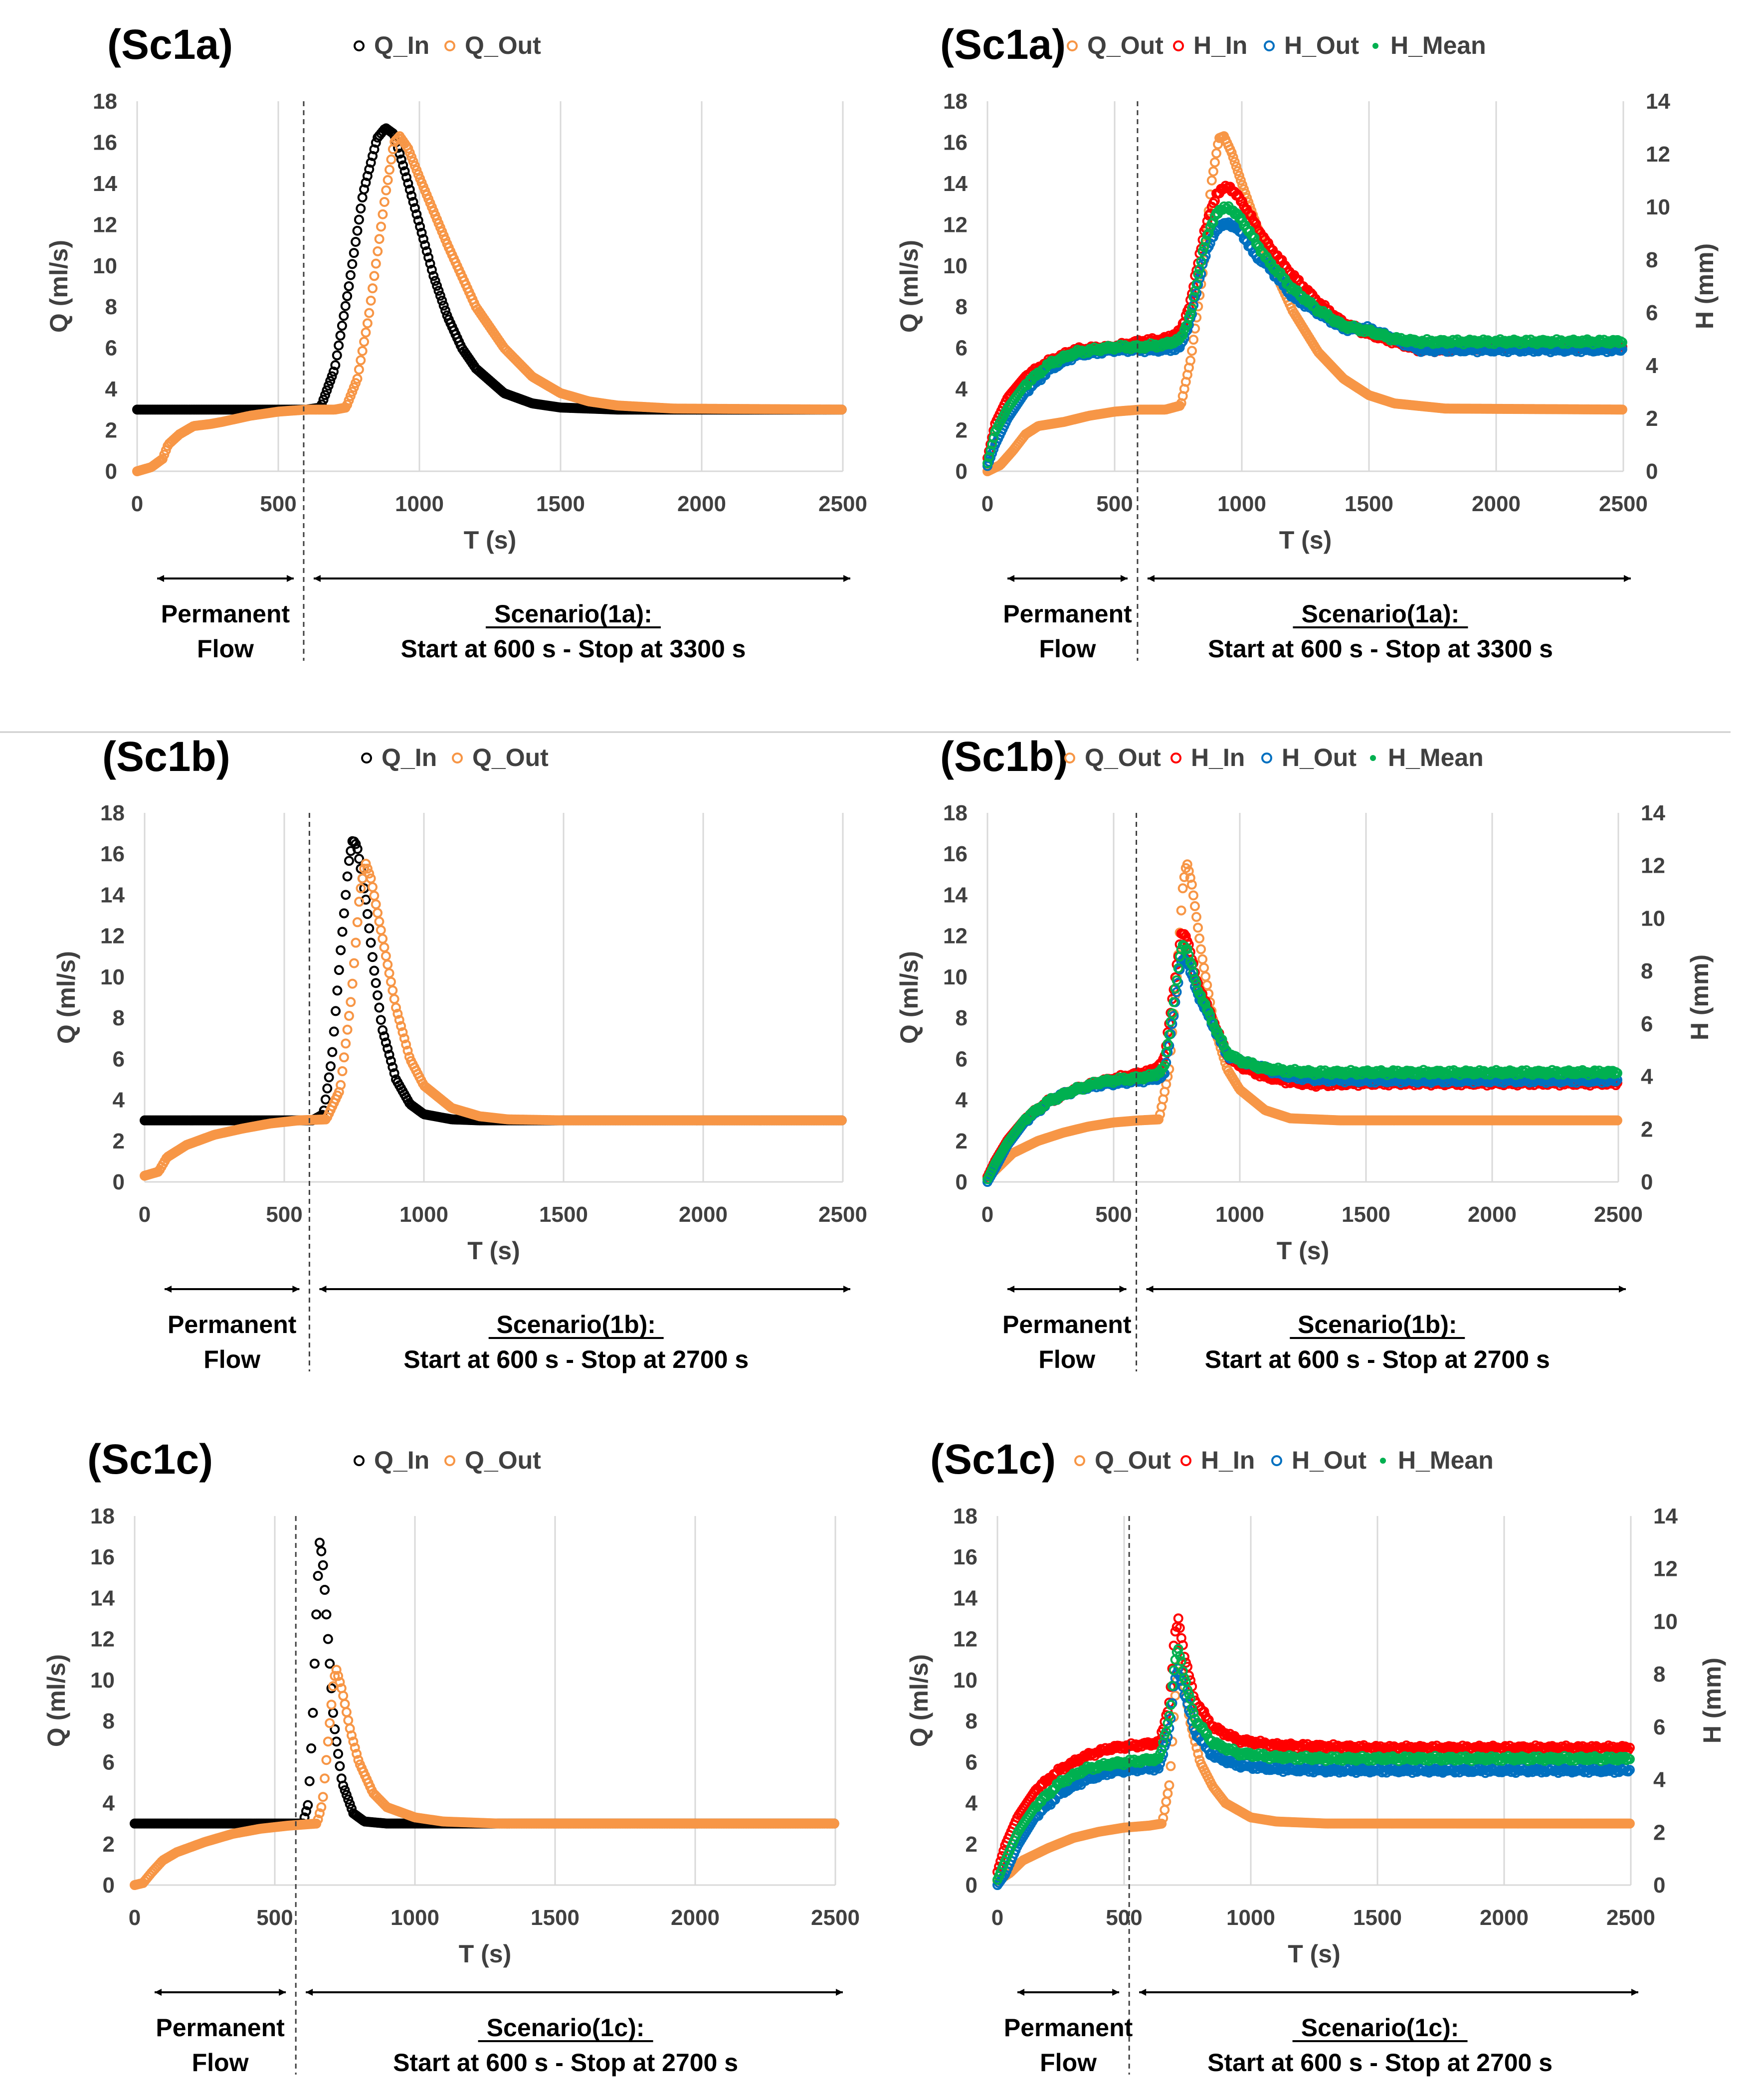 This screenshot has height=2100, width=1752. Describe the element at coordinates (1647, 1024) in the screenshot. I see `y2-tick-label: 6` at that location.